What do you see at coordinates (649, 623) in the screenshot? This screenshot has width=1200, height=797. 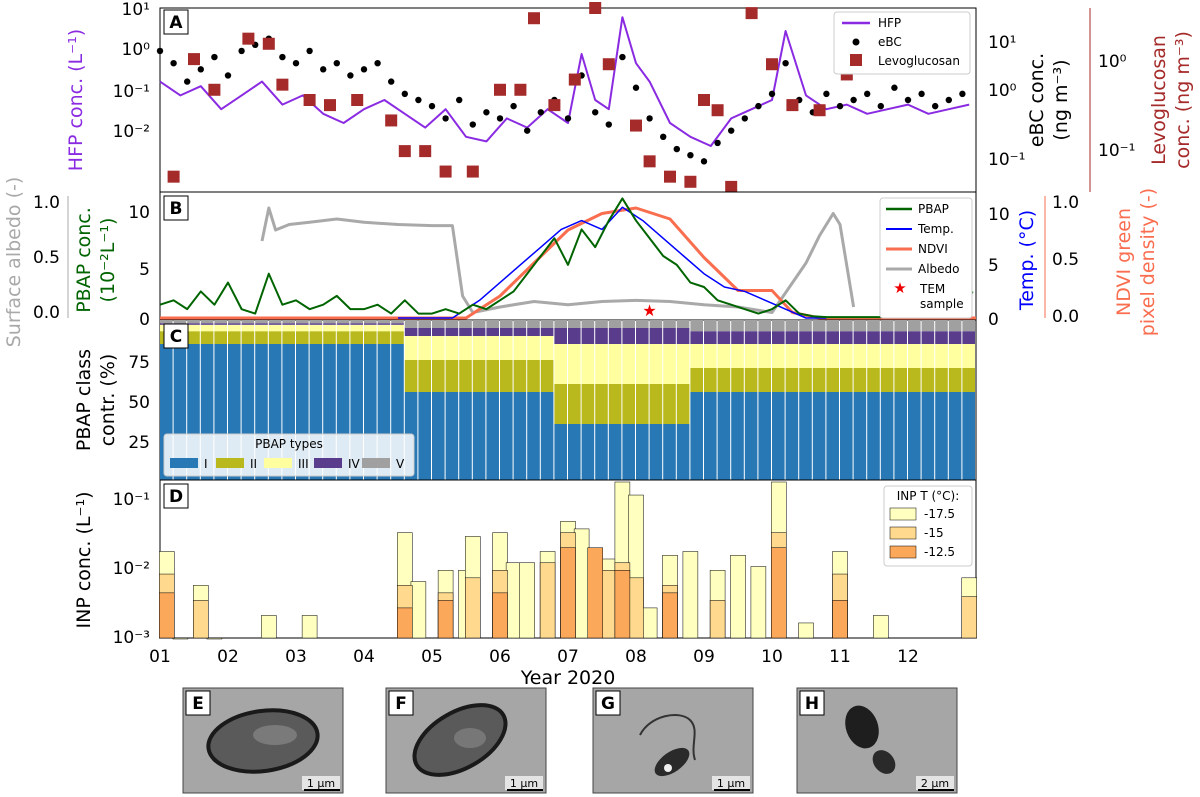 I see `inp-bar--17.5-20` at bounding box center [649, 623].